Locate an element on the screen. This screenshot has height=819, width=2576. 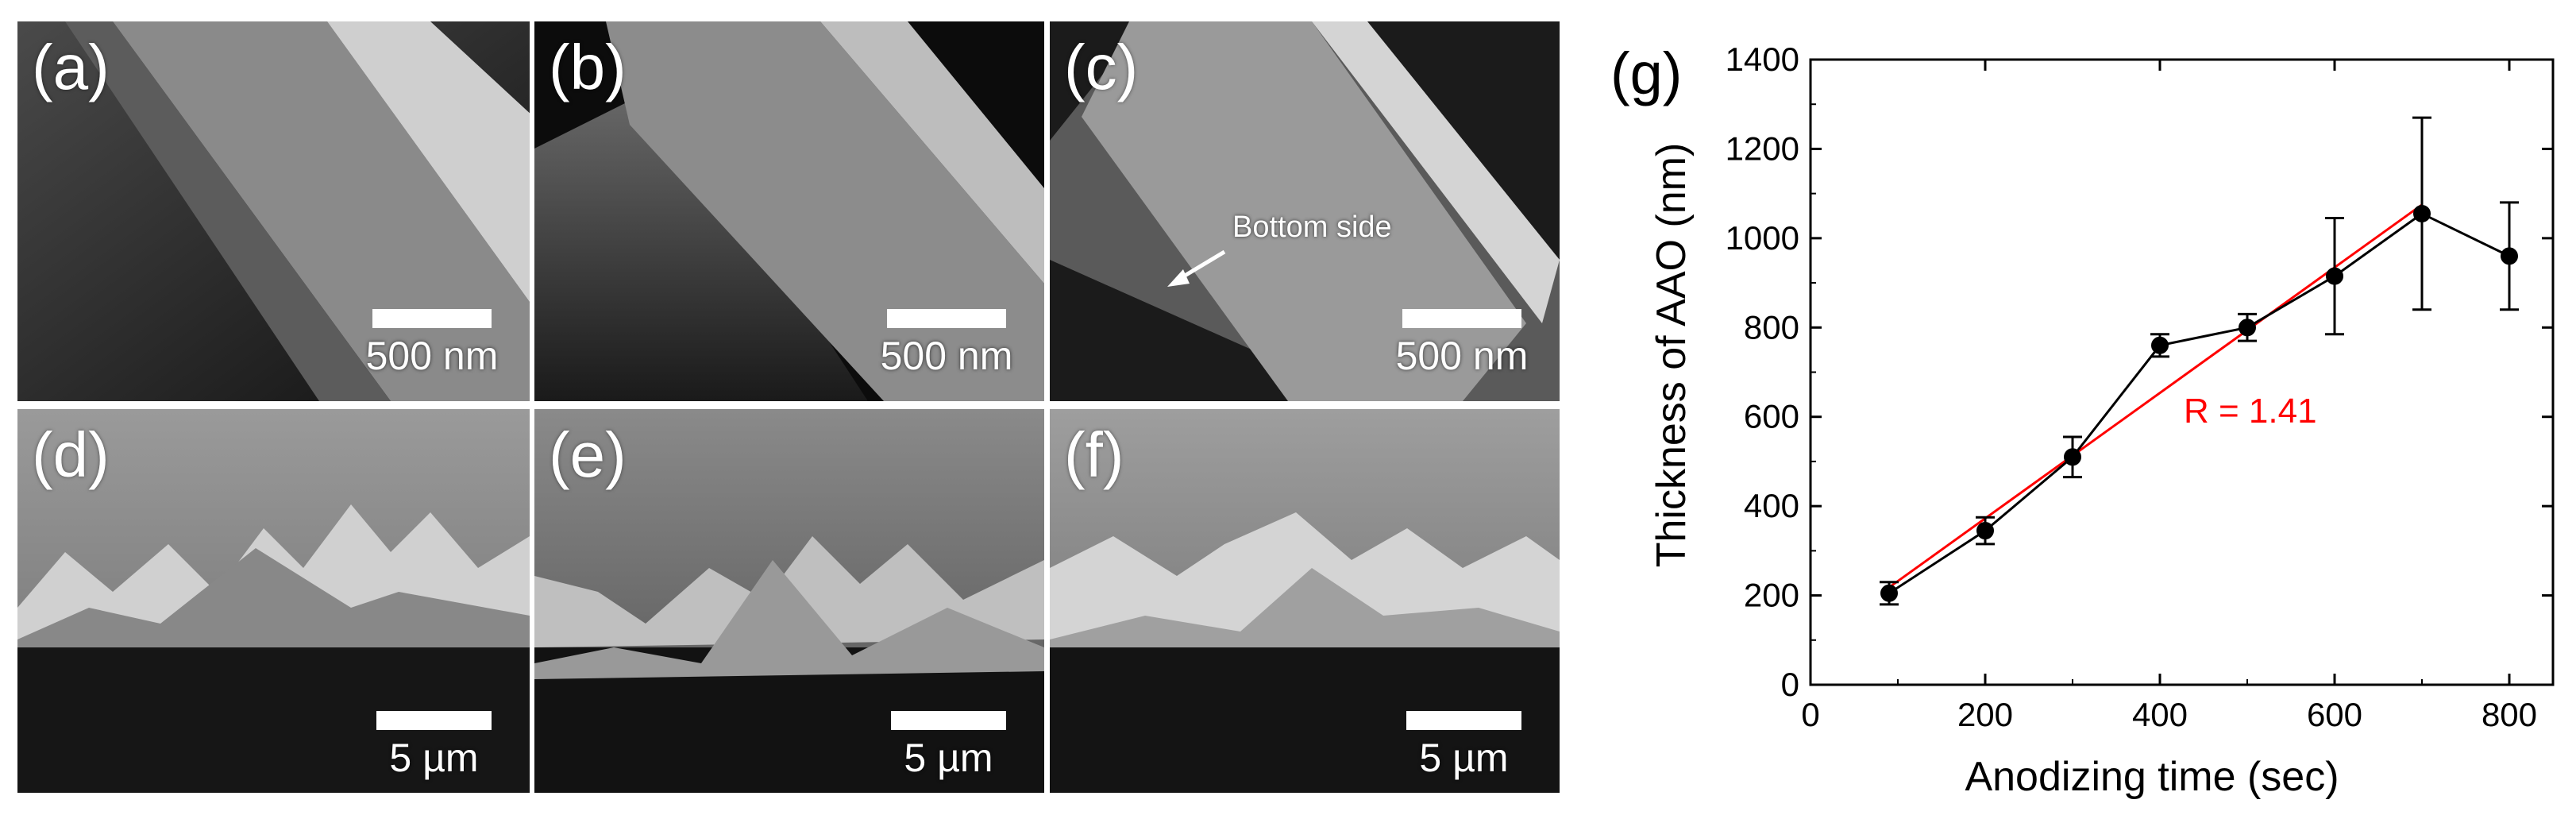
x-tick-label: 800 is located at coordinates (2509, 714).